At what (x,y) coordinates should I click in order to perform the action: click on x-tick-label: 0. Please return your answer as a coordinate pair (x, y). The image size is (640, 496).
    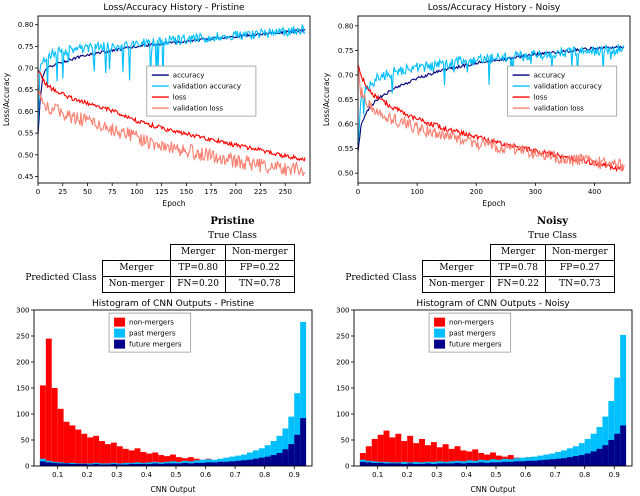
    Looking at the image, I should click on (358, 192).